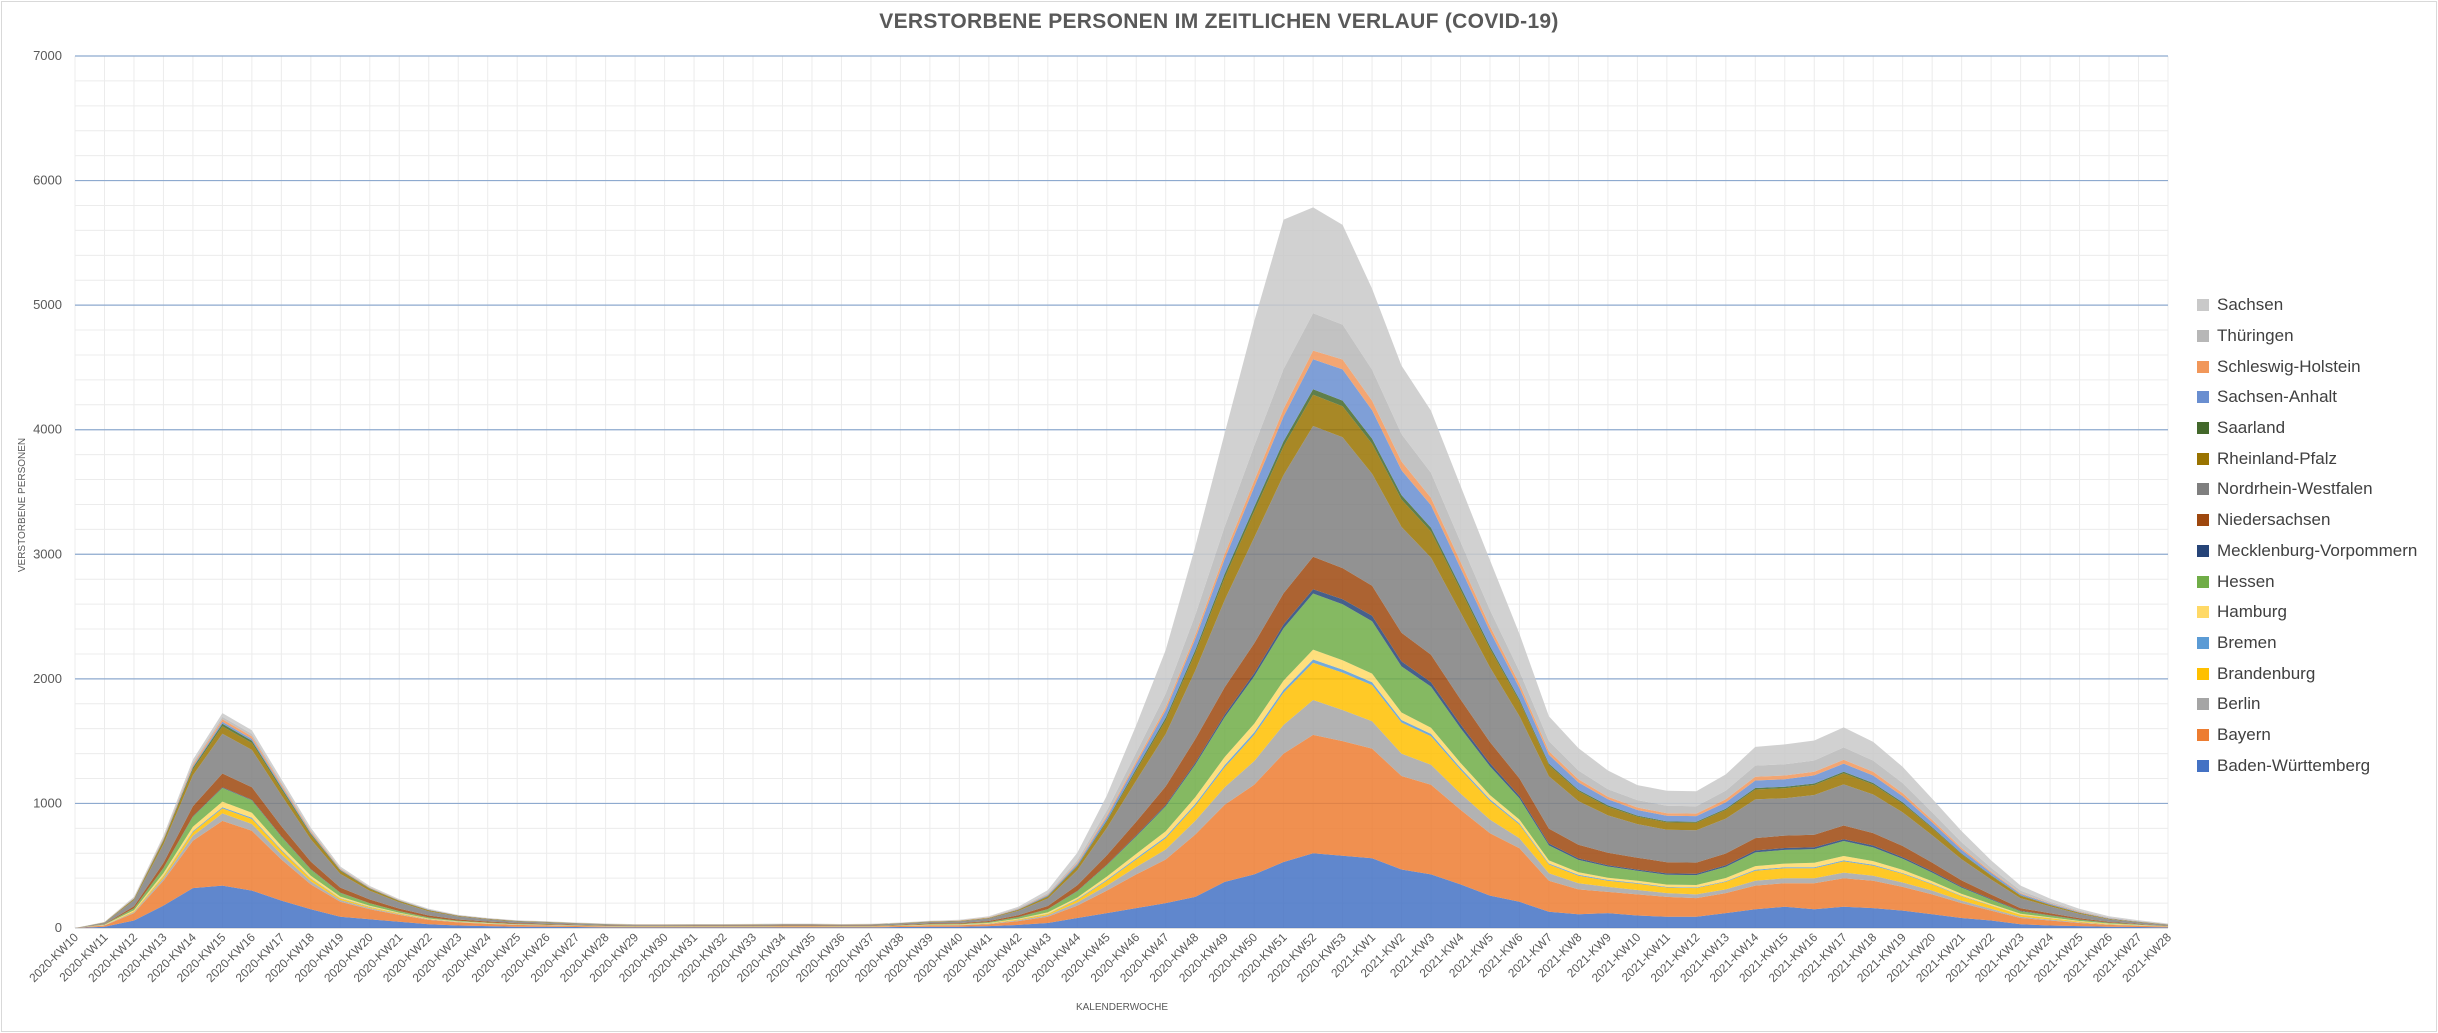 This screenshot has height=1033, width=2438. Describe the element at coordinates (2289, 366) in the screenshot. I see `legend-label: Schleswig-Holstein` at that location.